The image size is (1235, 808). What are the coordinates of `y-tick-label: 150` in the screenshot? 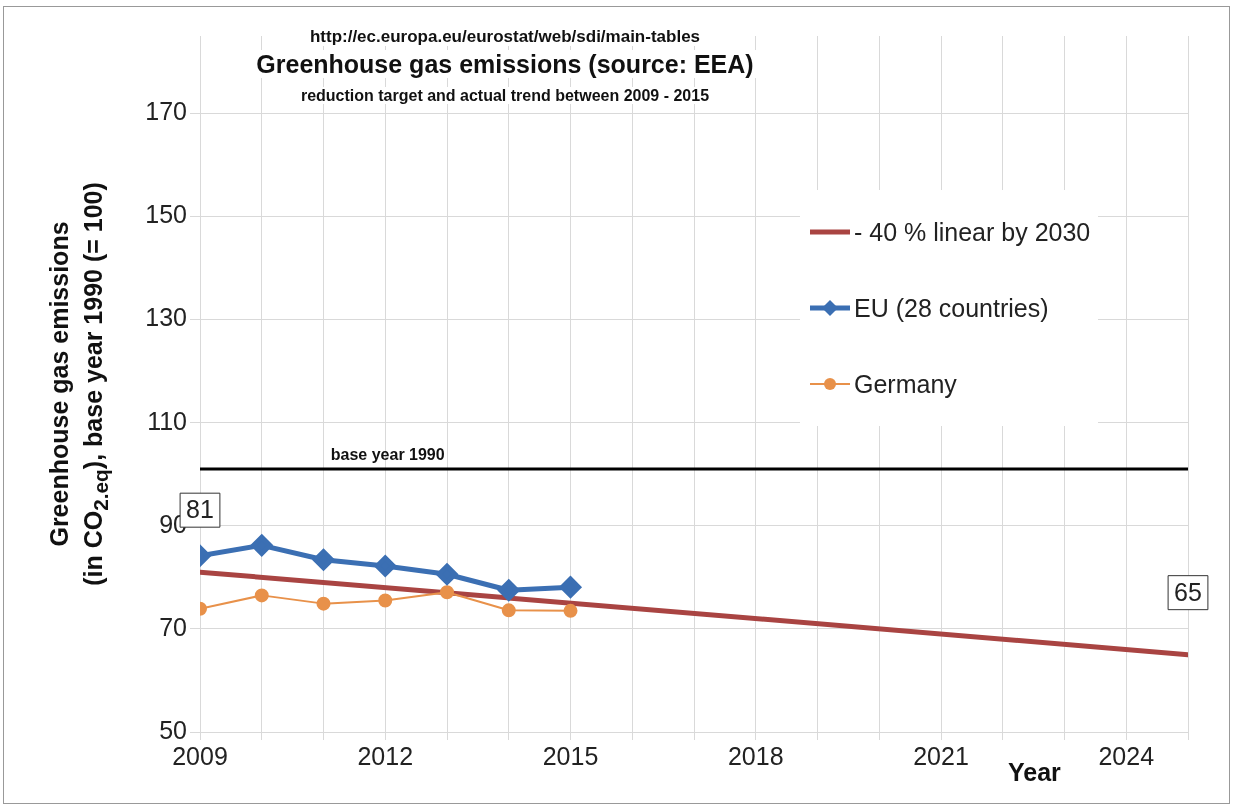 It's located at (166, 214).